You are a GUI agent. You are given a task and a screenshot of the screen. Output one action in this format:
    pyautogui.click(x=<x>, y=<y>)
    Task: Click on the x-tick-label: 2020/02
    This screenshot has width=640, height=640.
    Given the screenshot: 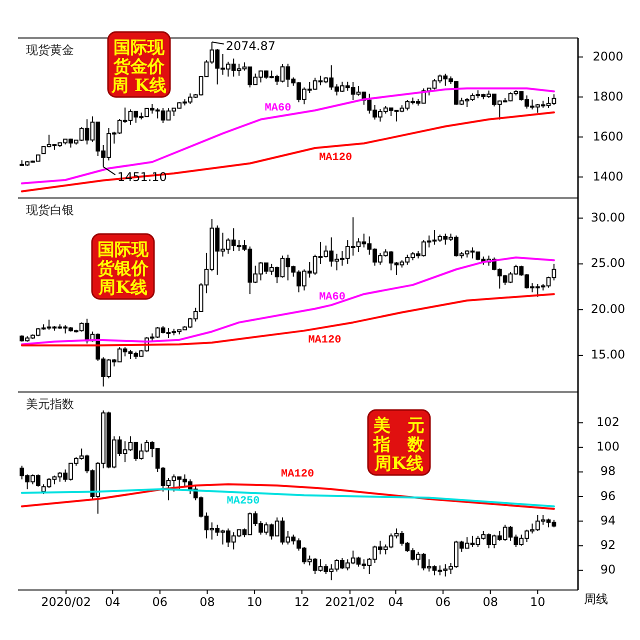 What is the action you would take?
    pyautogui.click(x=66, y=602)
    